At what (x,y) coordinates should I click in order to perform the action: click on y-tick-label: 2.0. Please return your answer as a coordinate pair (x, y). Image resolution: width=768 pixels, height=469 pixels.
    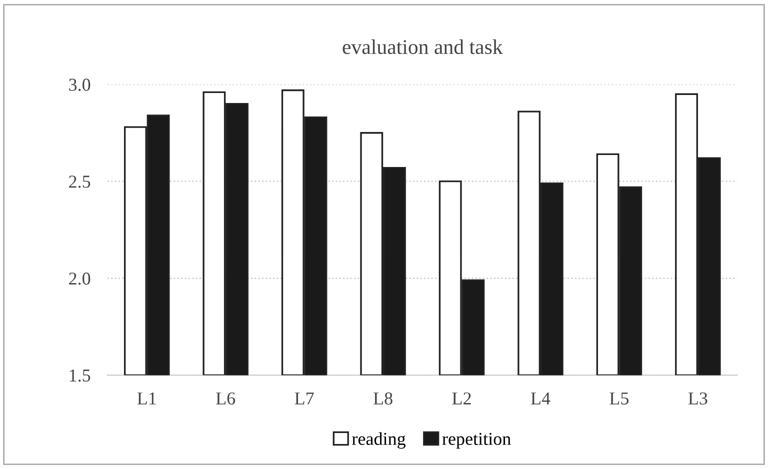
    Looking at the image, I should click on (79, 278).